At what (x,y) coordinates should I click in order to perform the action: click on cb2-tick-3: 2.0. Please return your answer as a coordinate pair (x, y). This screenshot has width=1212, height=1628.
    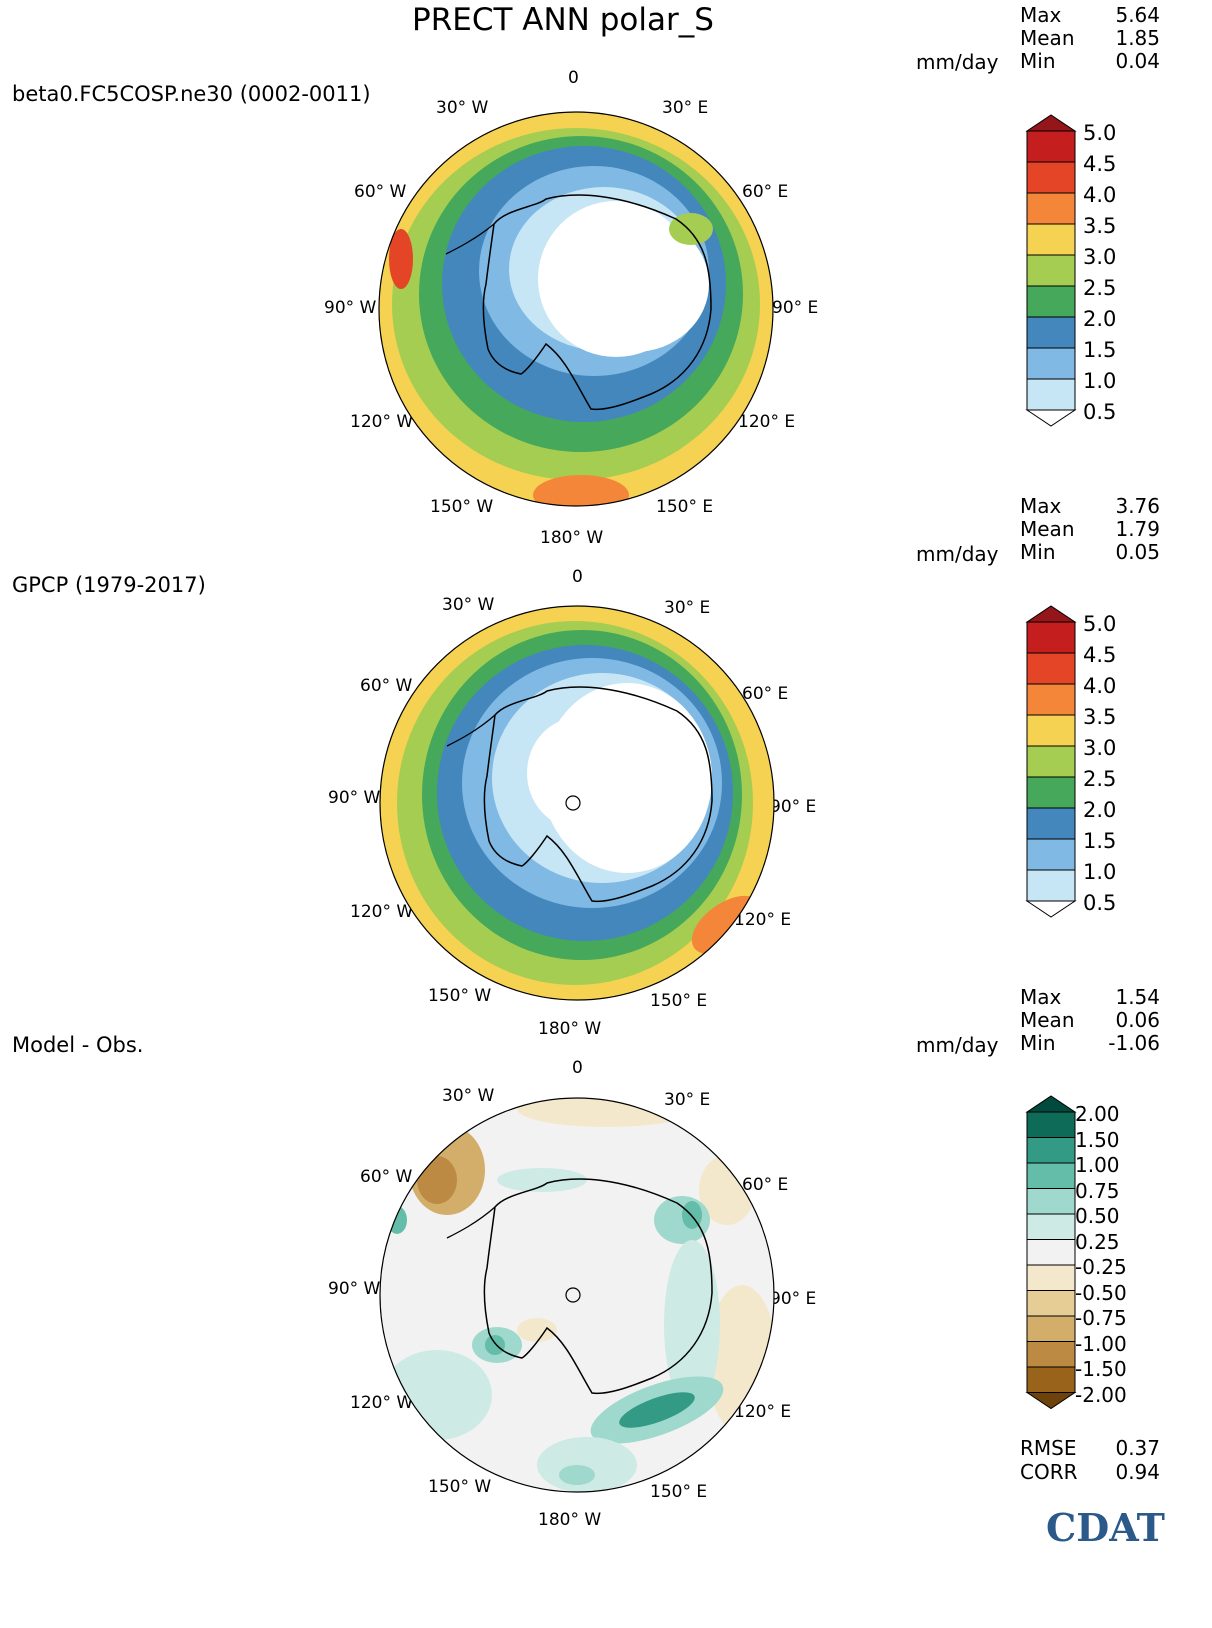
    Looking at the image, I should click on (1100, 810).